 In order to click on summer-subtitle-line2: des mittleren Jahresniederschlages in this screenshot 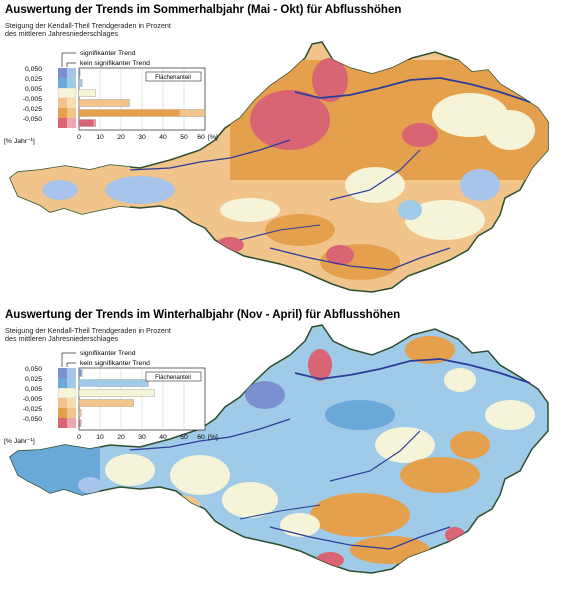, I will do `click(62, 34)`.